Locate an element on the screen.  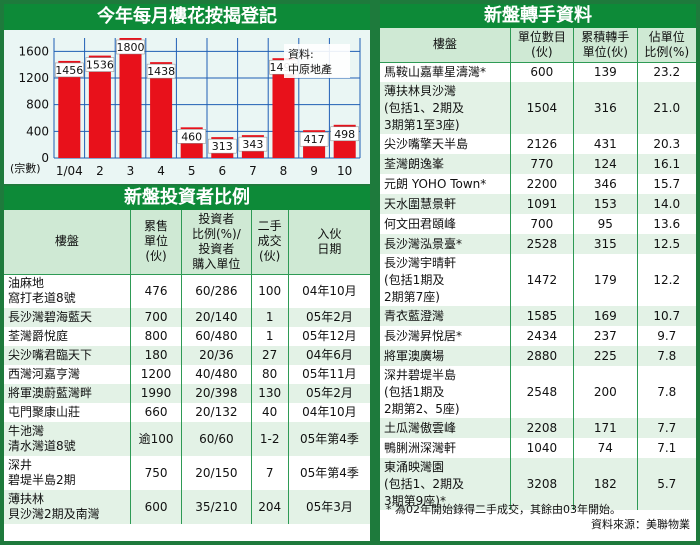
bar-value-label: 343 is located at coordinates (252, 144).